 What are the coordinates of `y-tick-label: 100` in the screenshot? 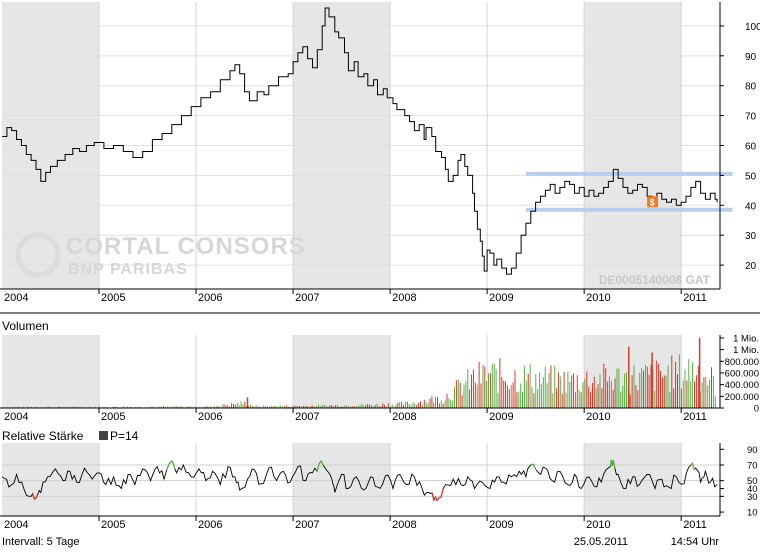 It's located at (752, 27).